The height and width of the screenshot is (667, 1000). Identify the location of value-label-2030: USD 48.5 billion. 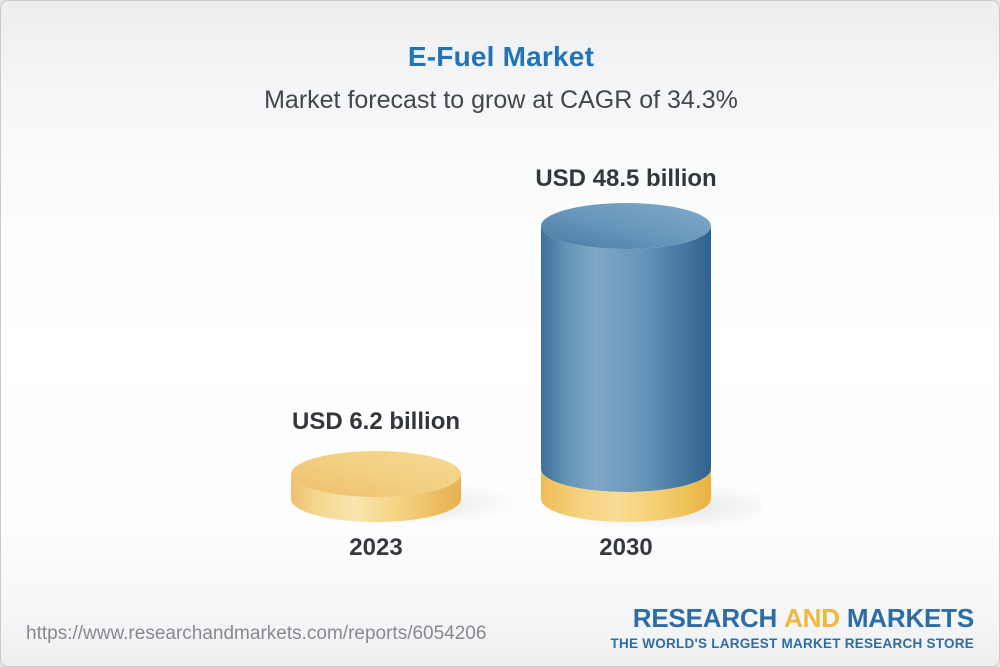
(626, 178).